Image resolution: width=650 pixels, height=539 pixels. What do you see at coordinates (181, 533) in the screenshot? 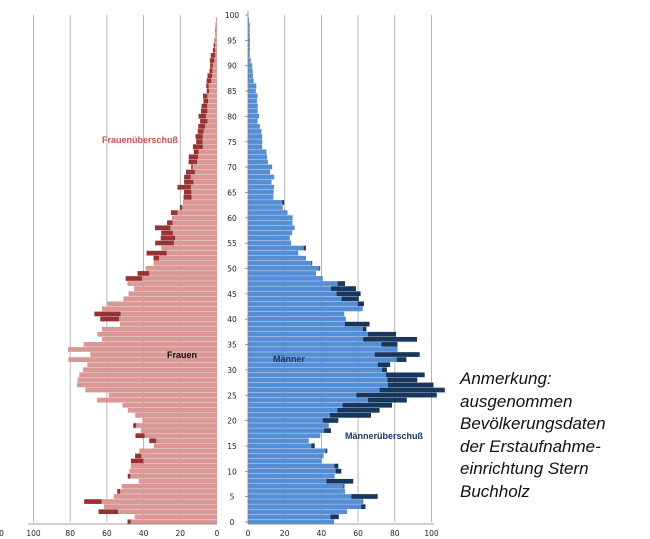
I see `female-axis-tick: 20` at bounding box center [181, 533].